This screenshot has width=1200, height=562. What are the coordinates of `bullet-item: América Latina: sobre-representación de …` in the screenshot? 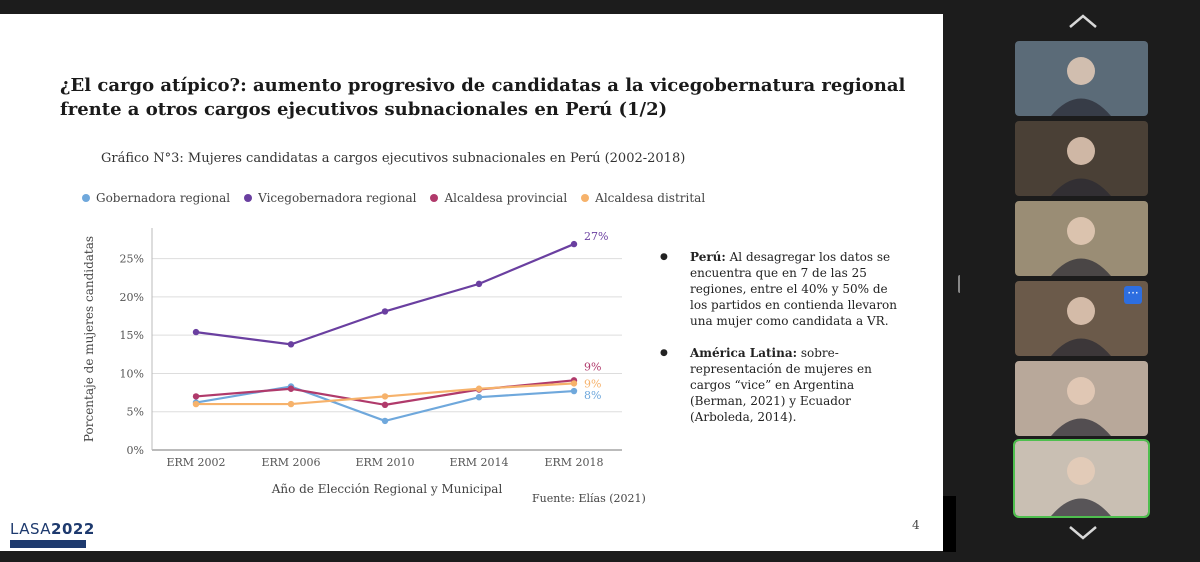 It's located at (780, 385).